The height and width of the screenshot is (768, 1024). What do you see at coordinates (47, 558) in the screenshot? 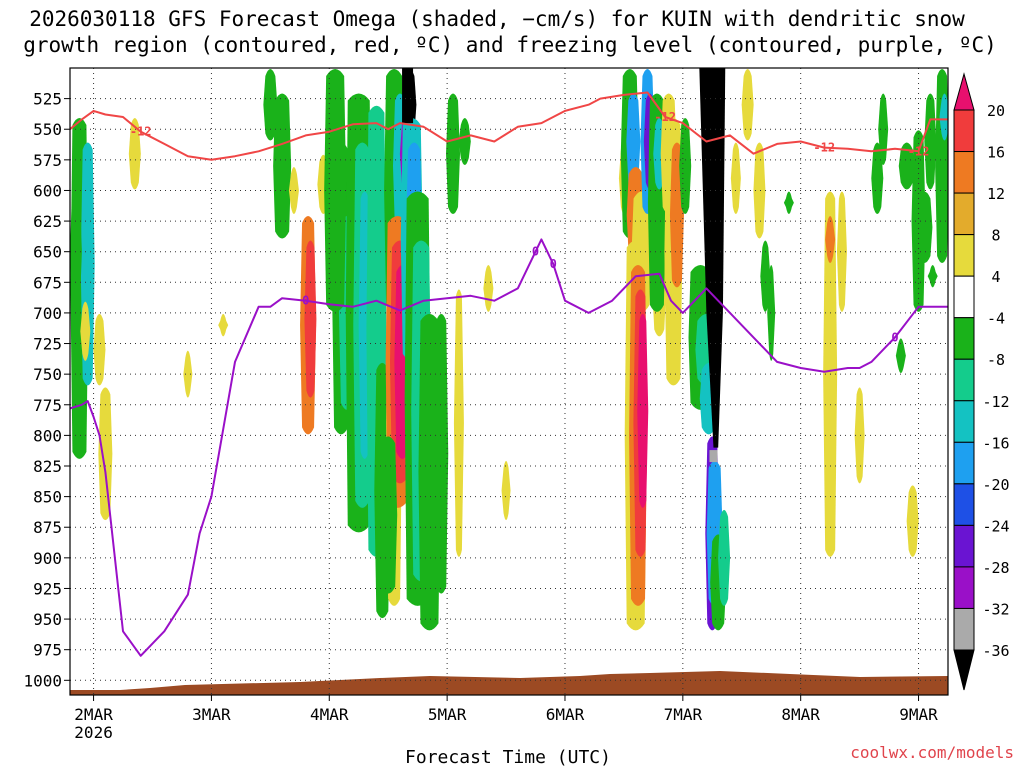
I see `y-tick-label: 900` at bounding box center [47, 558].